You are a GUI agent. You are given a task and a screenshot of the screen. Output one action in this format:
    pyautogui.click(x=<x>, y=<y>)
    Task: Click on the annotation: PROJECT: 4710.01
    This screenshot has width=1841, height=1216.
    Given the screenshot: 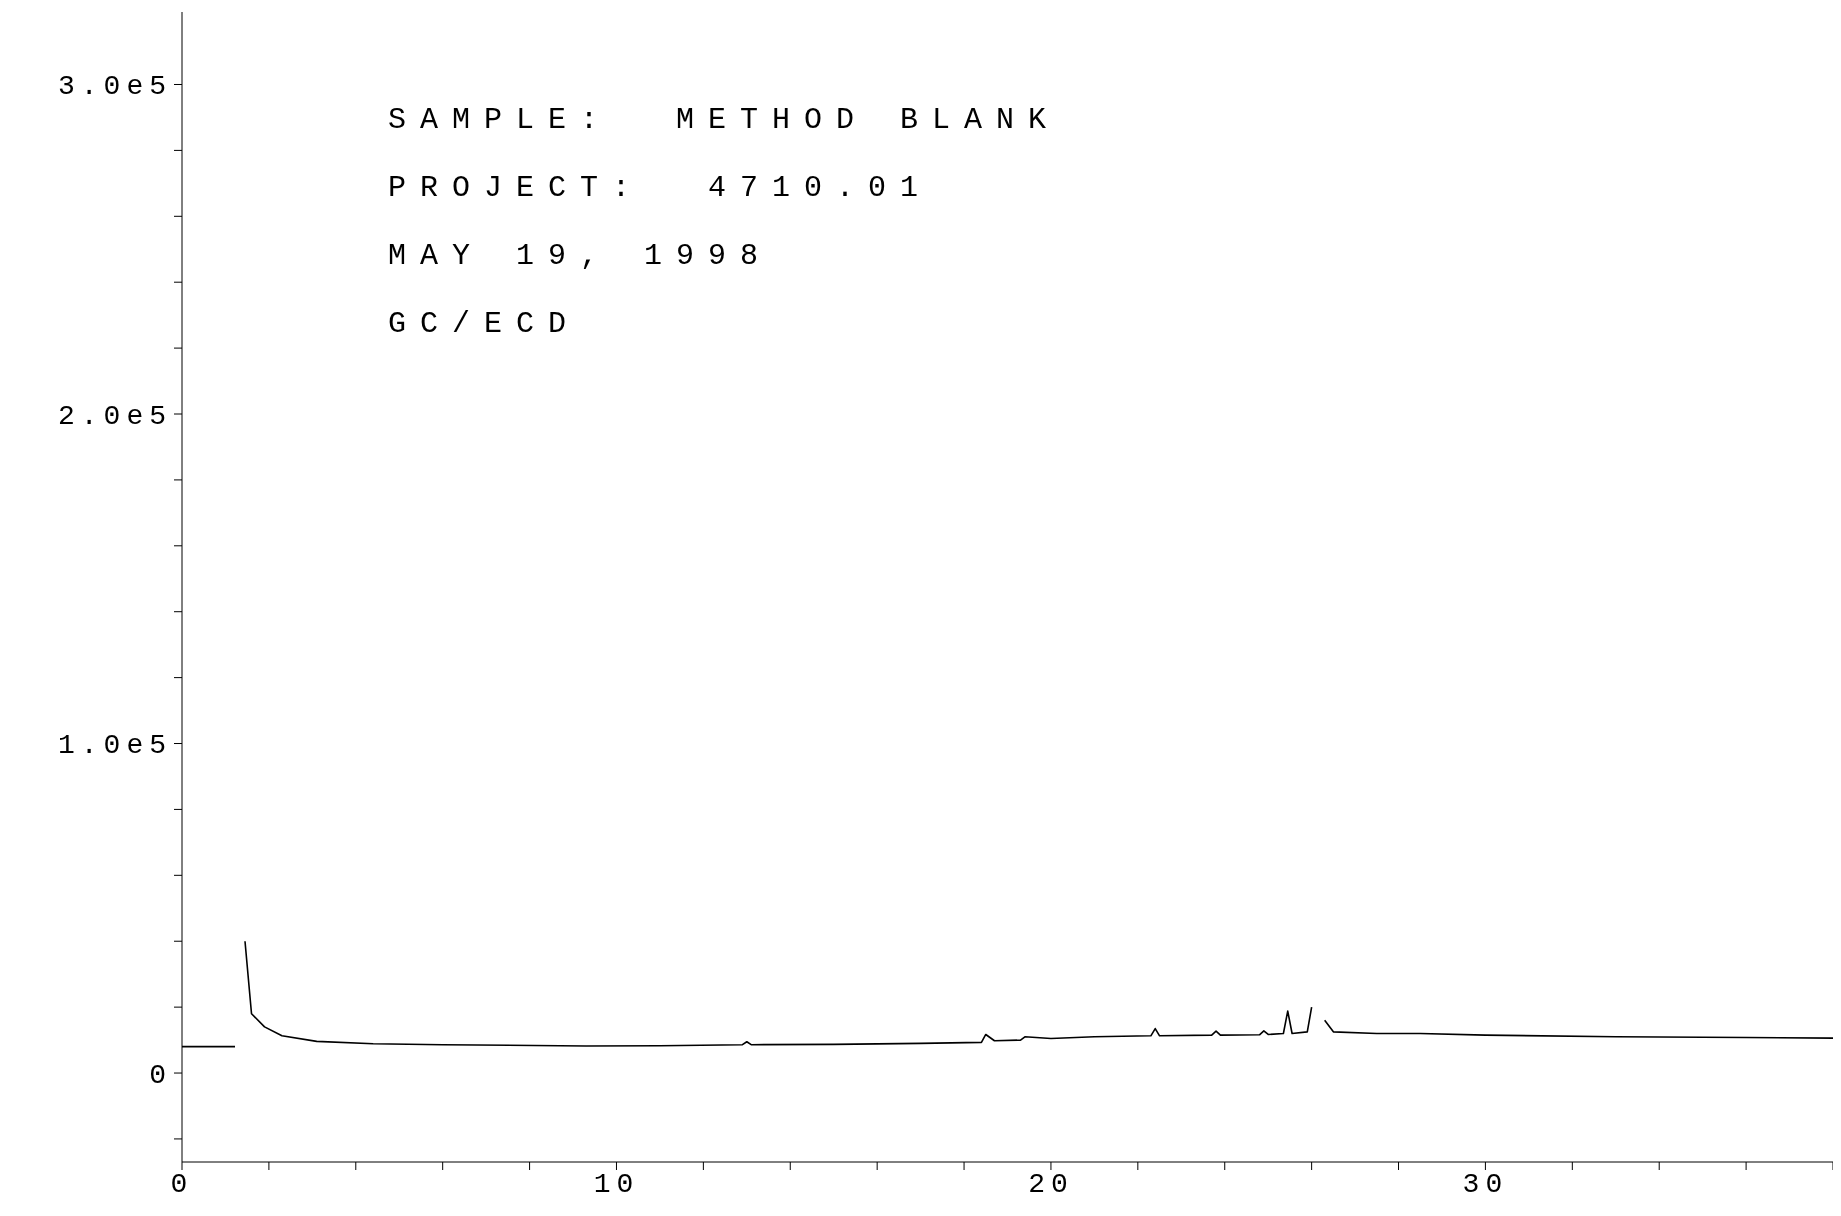 What is the action you would take?
    pyautogui.click(x=661, y=188)
    